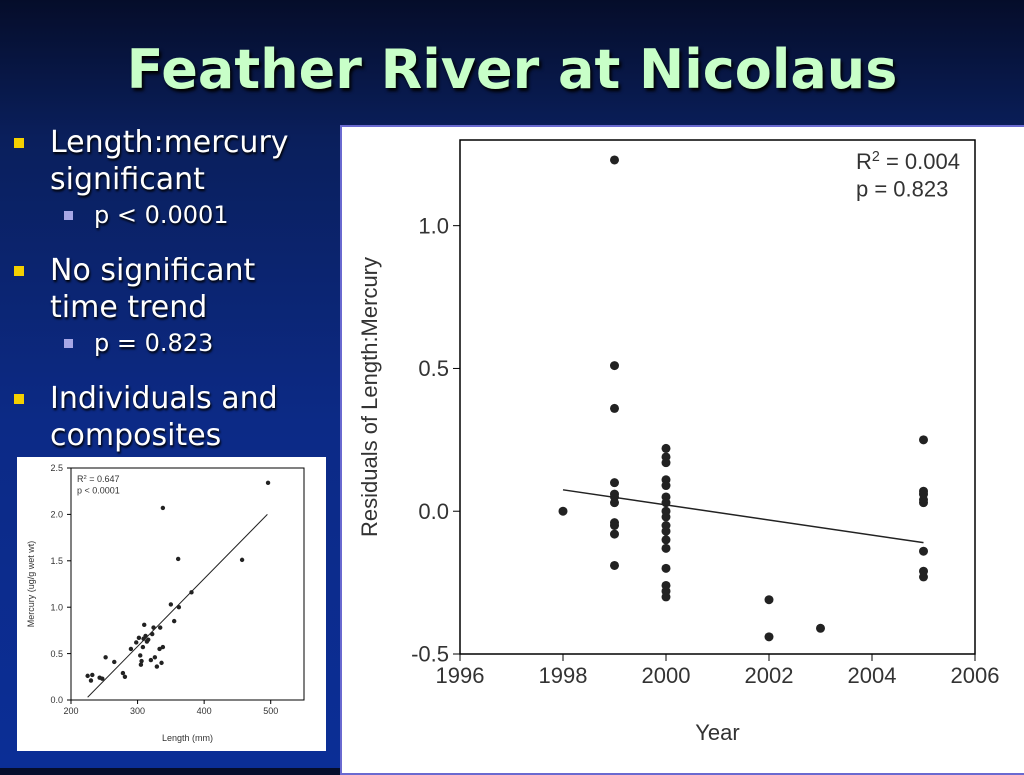  Describe the element at coordinates (31, 584) in the screenshot. I see `y-axis-label: Mercury (ug/g wet wt)` at that location.